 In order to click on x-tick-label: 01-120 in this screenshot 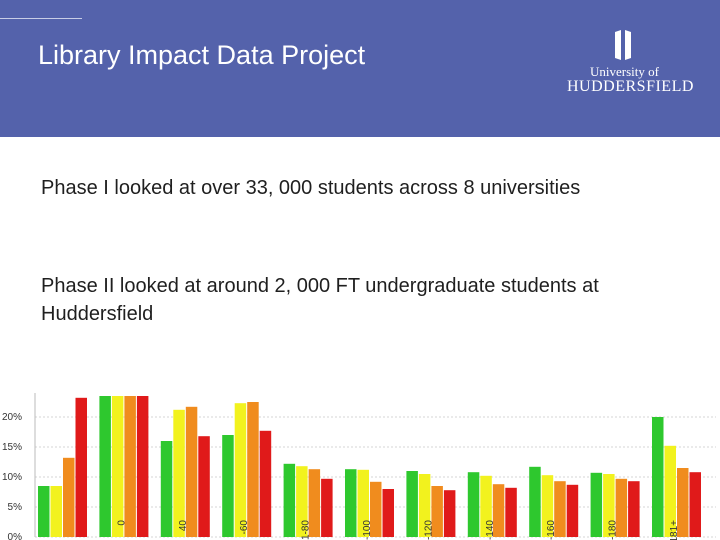, I will do `click(428, 530)`.